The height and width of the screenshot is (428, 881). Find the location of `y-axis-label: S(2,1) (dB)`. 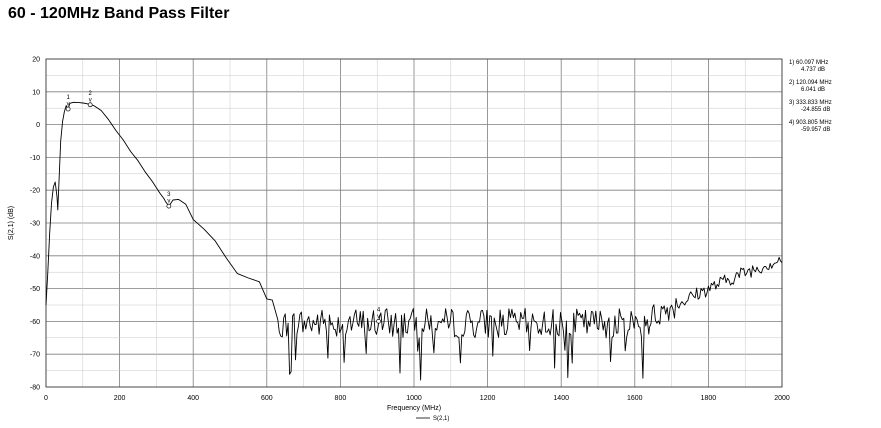

y-axis-label: S(2,1) (dB) is located at coordinates (11, 223).